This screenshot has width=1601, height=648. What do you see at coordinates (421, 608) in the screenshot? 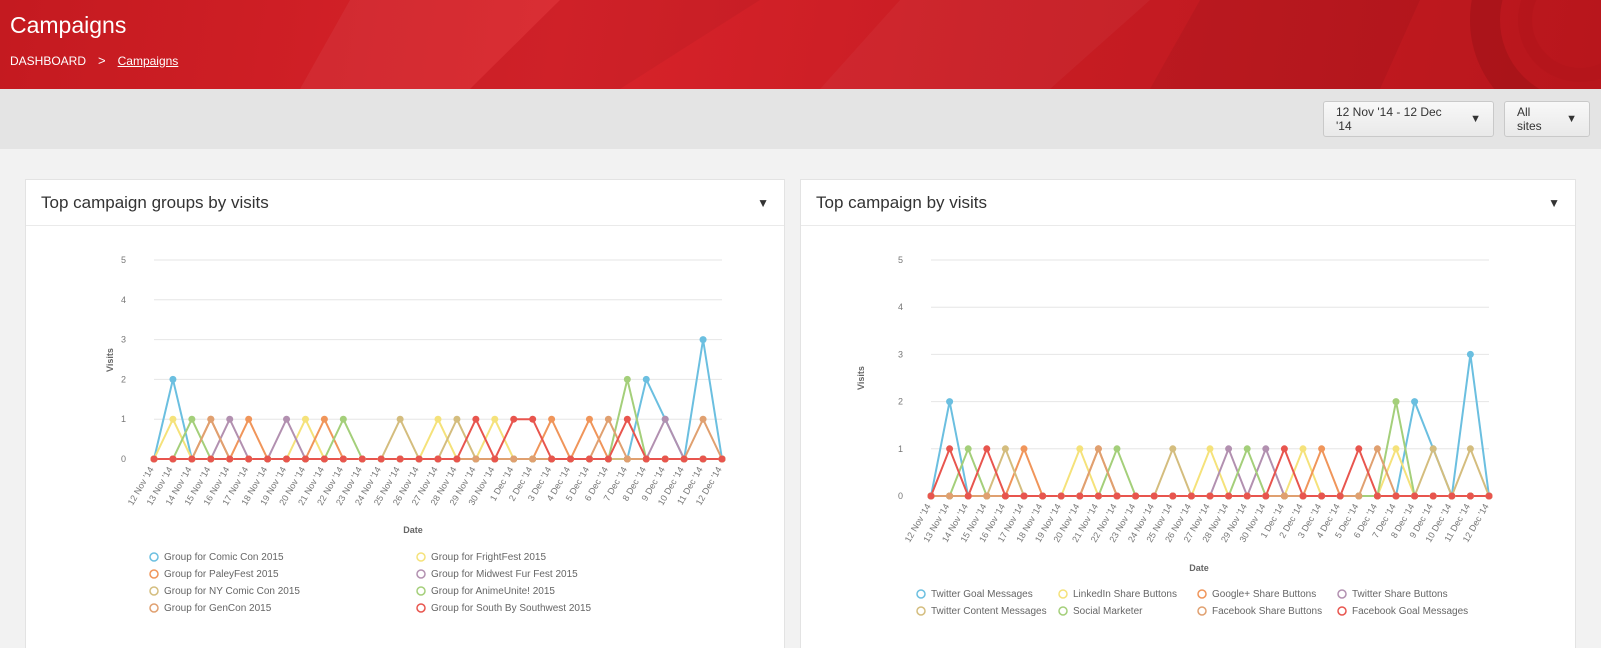
I see `legend-marker` at bounding box center [421, 608].